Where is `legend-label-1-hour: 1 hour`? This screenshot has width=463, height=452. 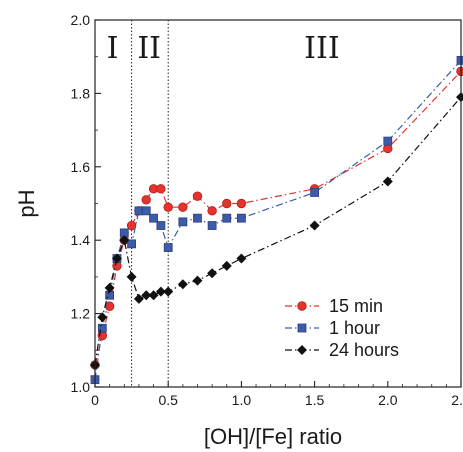 legend-label-1-hour: 1 hour is located at coordinates (354, 328).